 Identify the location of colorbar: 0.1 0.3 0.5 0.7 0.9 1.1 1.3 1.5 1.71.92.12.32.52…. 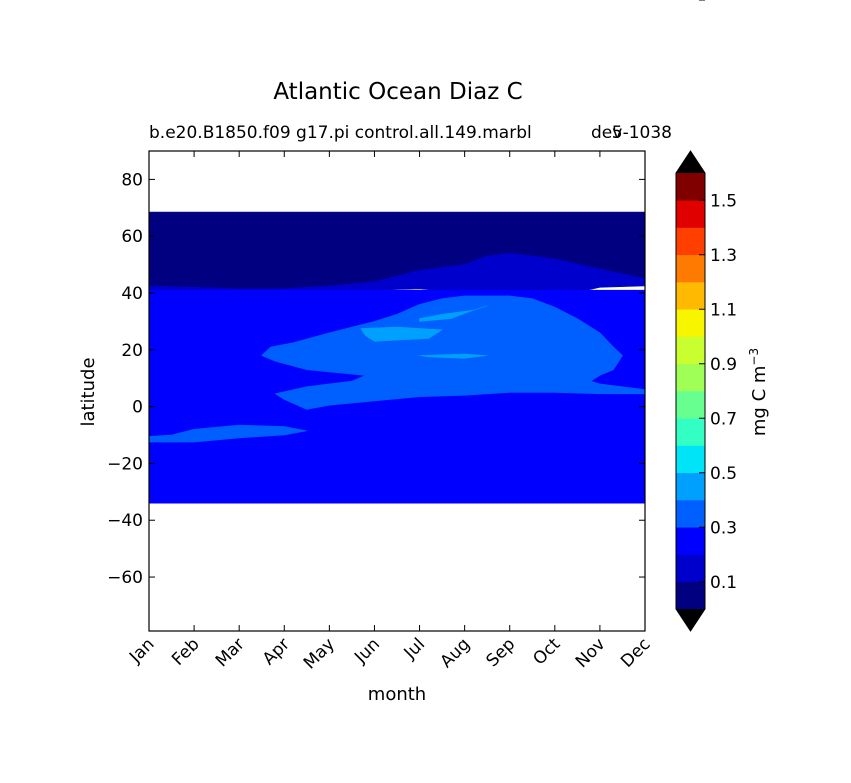
(706, 316).